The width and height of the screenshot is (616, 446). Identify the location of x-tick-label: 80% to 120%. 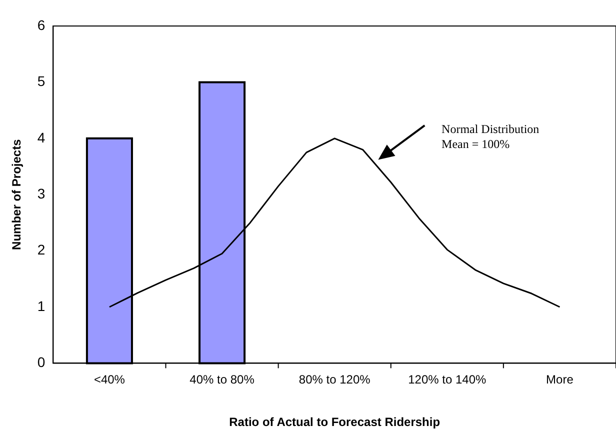
(334, 379).